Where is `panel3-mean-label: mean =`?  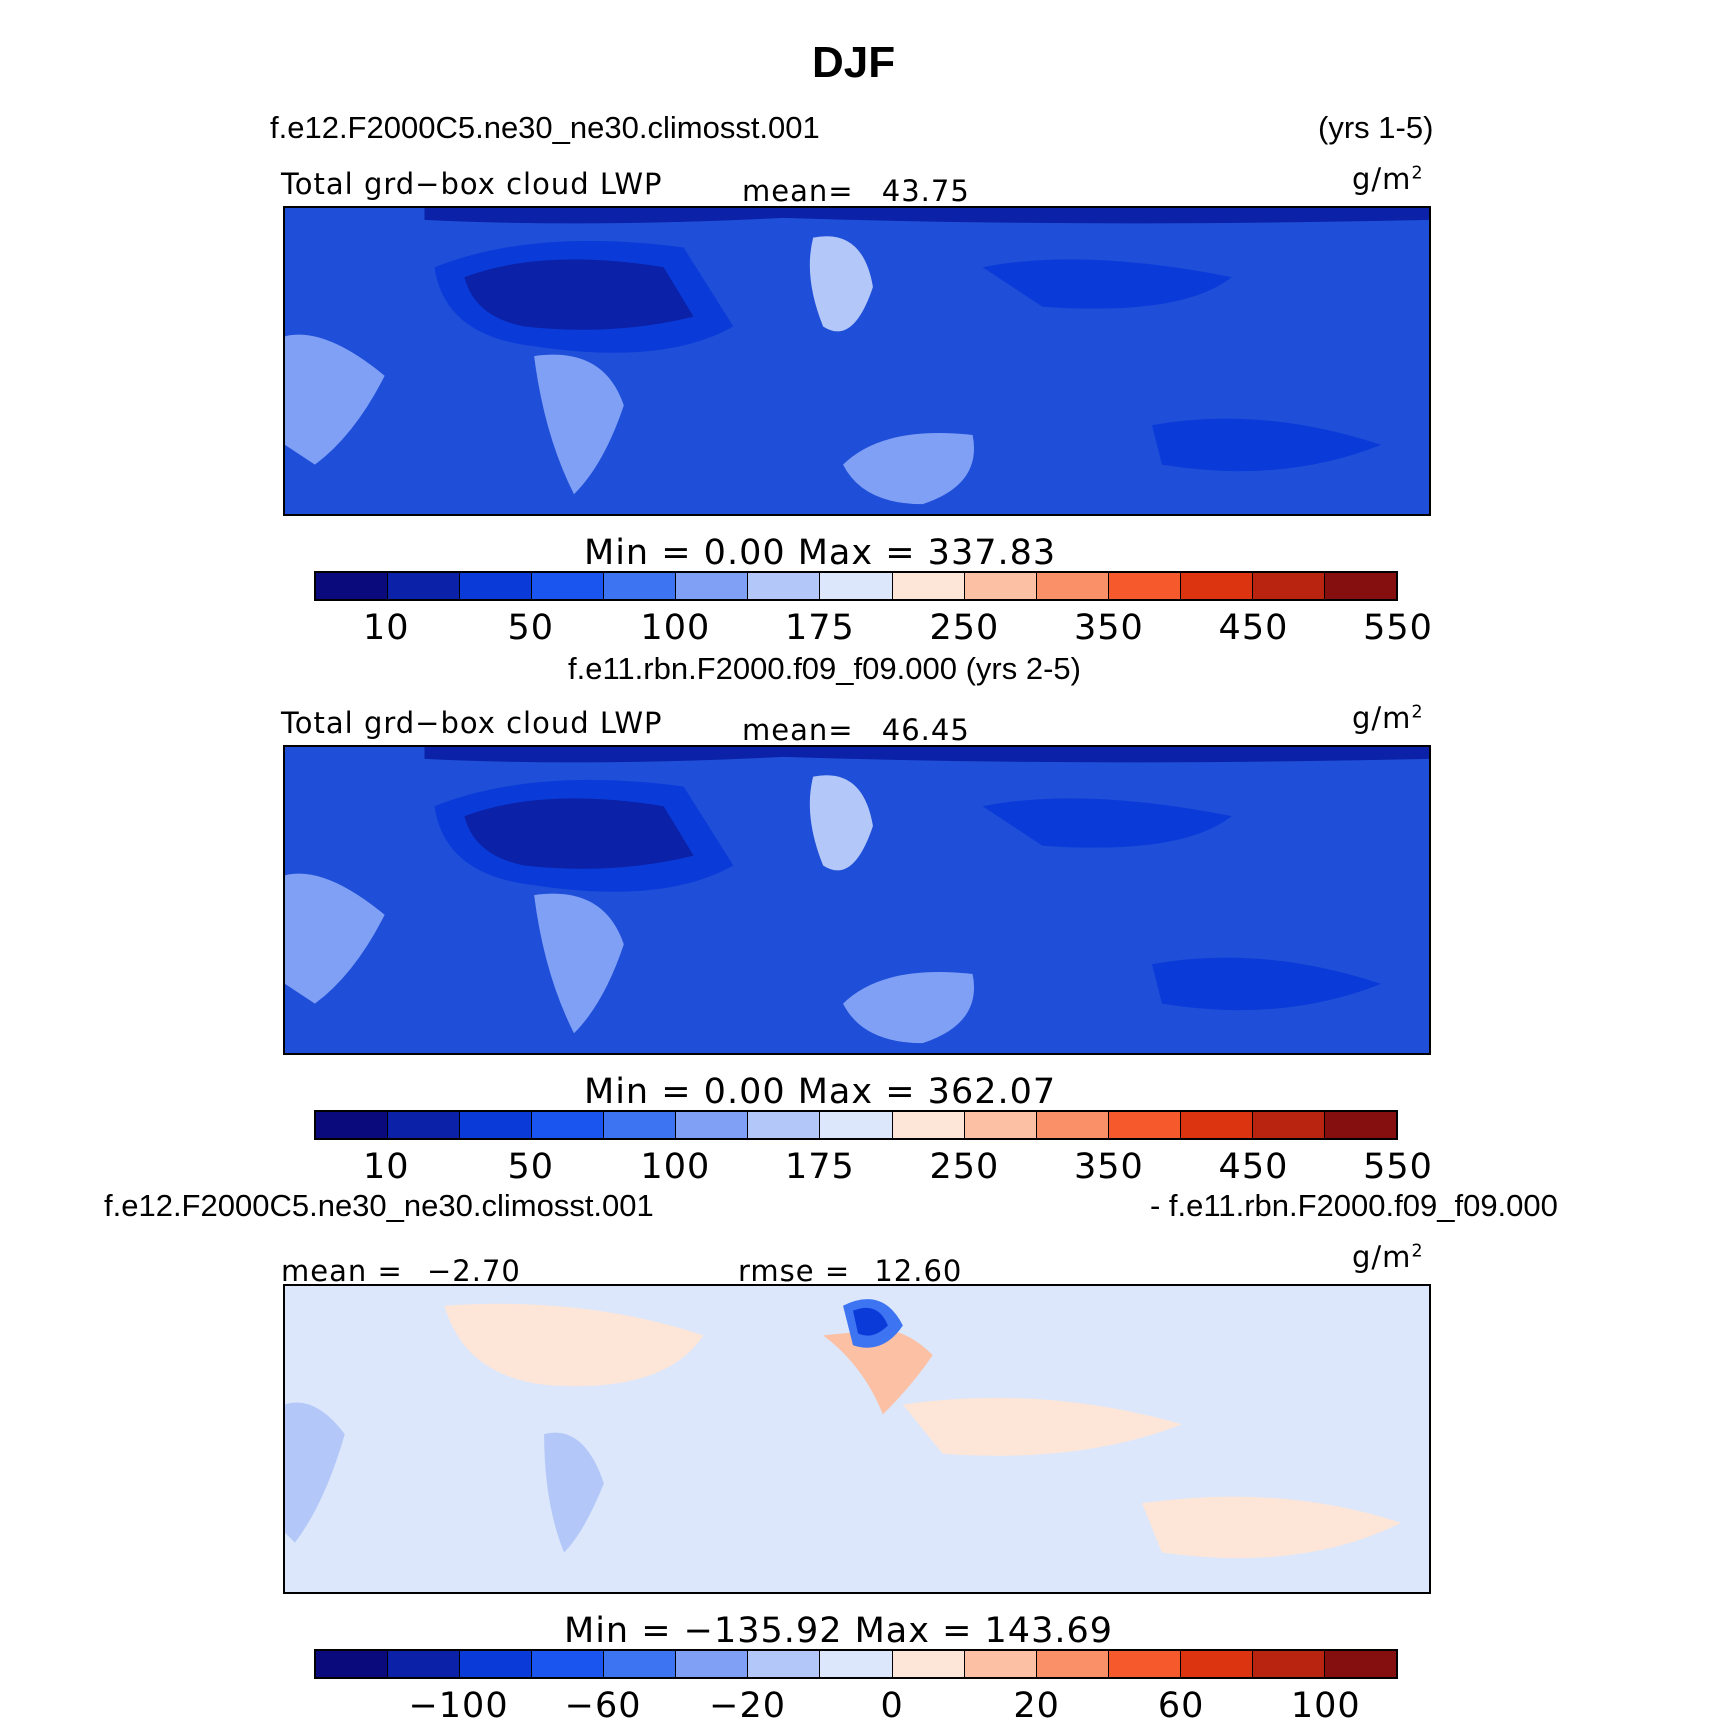 panel3-mean-label: mean = is located at coordinates (342, 1271).